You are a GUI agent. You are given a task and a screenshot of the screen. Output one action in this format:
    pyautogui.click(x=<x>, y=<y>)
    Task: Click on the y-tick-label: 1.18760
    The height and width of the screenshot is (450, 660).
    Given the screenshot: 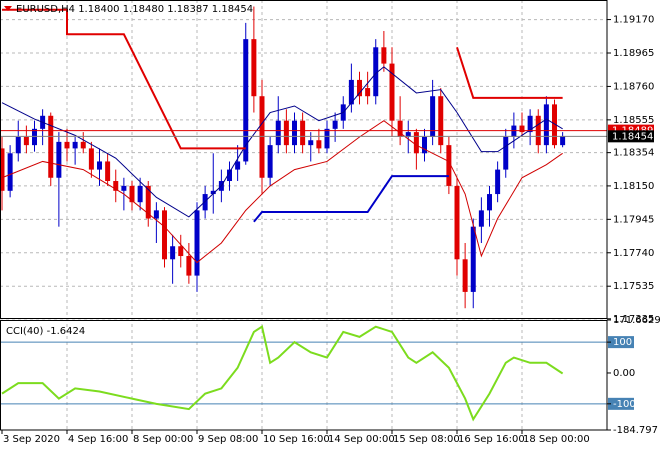 What is the action you would take?
    pyautogui.click(x=633, y=86)
    